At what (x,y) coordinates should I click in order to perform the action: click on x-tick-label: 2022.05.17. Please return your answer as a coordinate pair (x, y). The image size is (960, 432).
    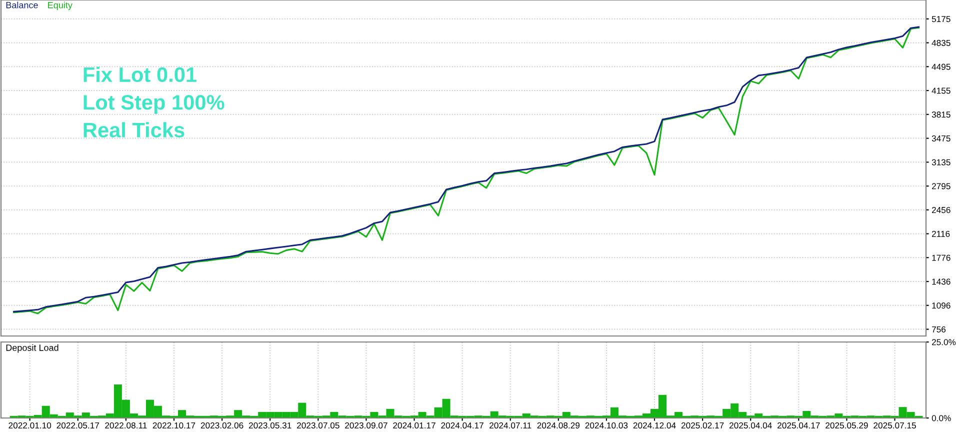
    Looking at the image, I should click on (77, 425).